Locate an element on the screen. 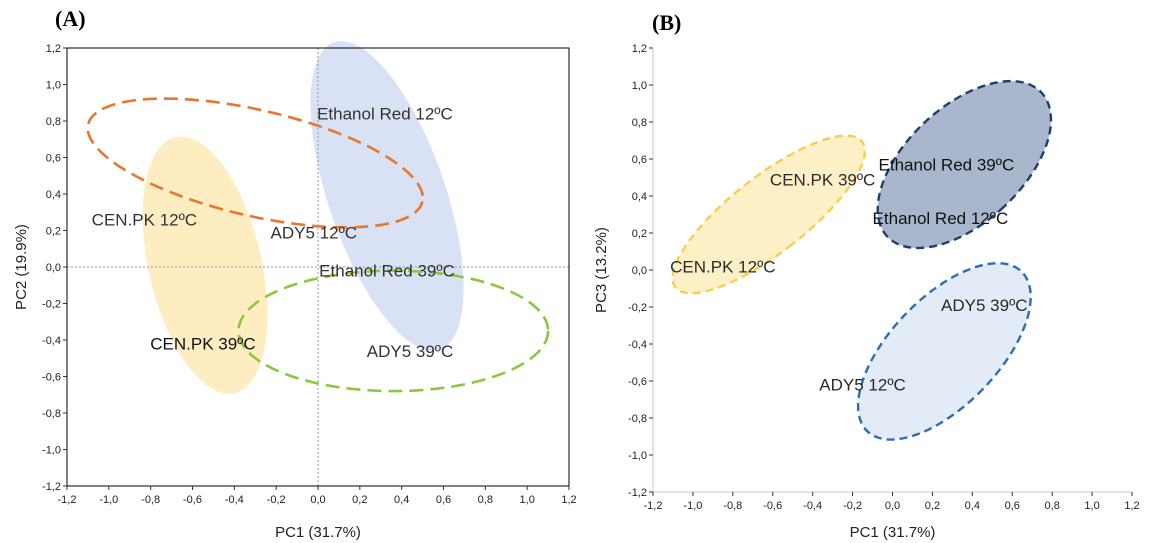 This screenshot has height=543, width=1158. panel-letter: (B) is located at coordinates (666, 22).